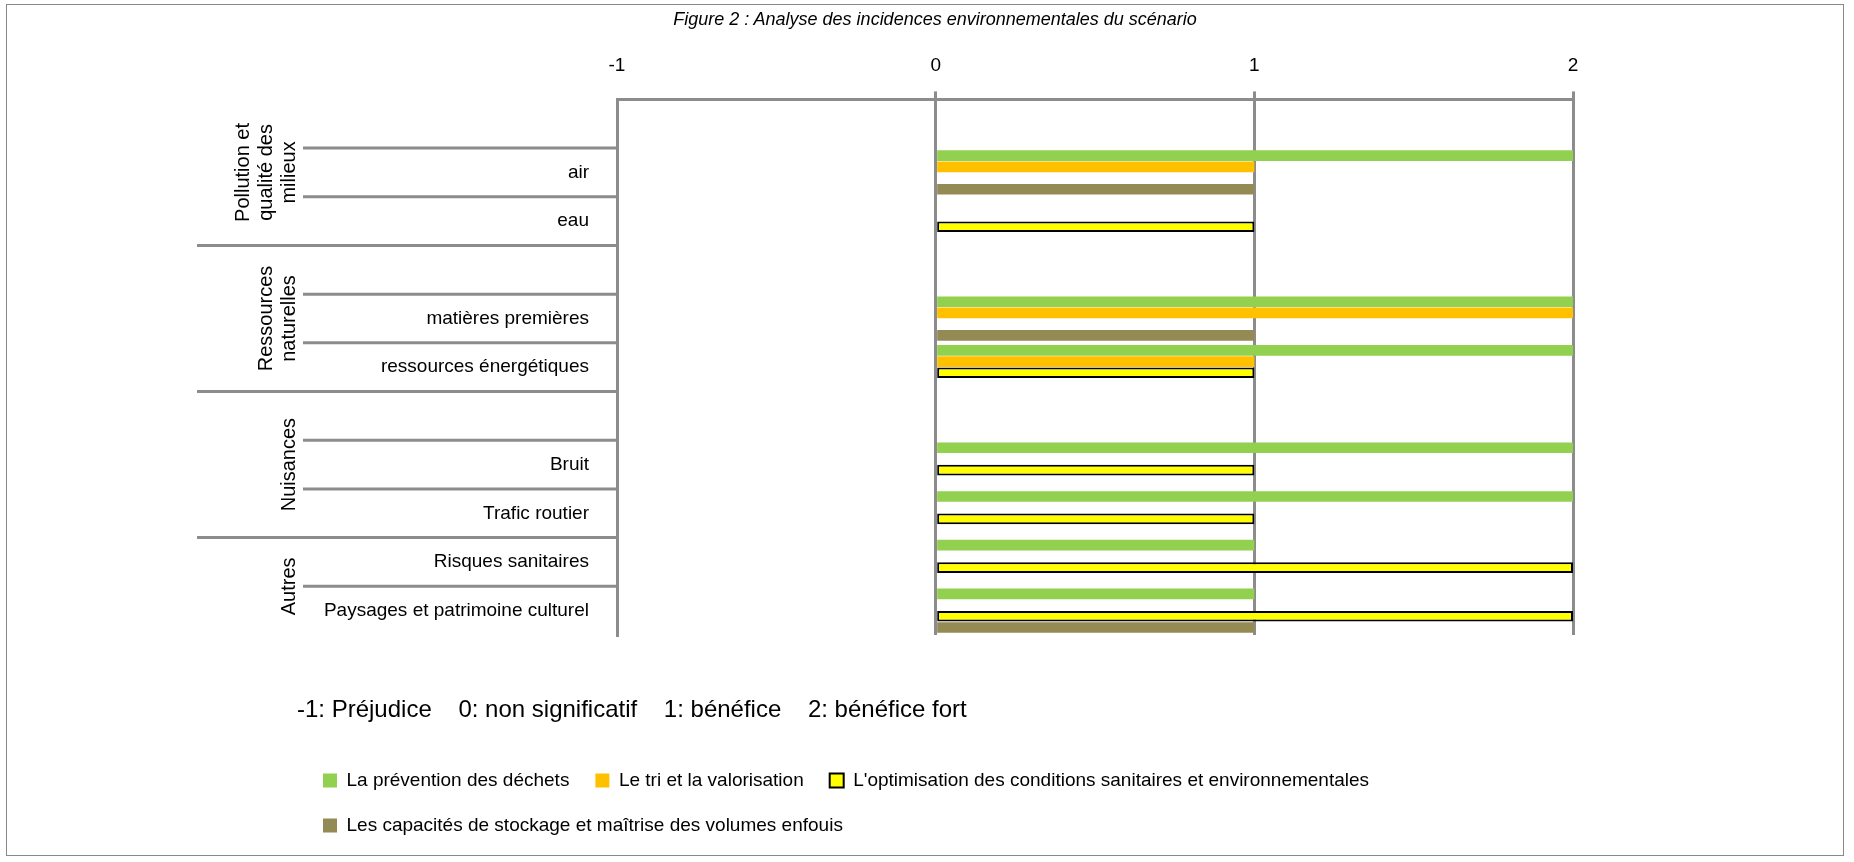  What do you see at coordinates (287, 464) in the screenshot?
I see `text: Nuisances` at bounding box center [287, 464].